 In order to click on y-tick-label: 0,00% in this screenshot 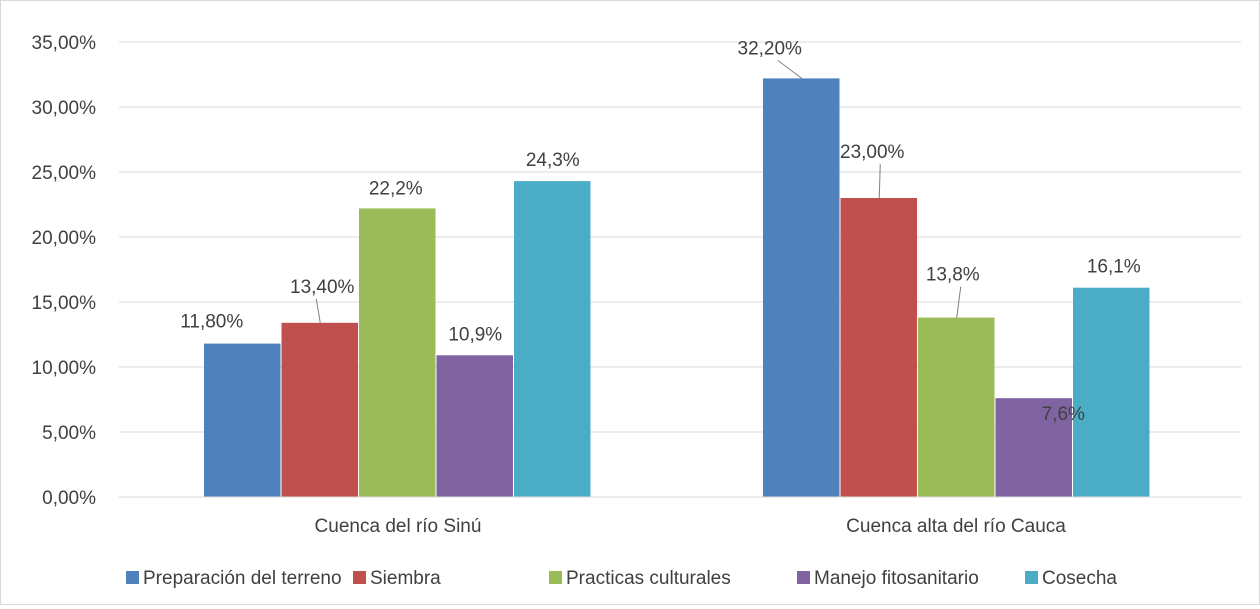, I will do `click(69, 498)`.